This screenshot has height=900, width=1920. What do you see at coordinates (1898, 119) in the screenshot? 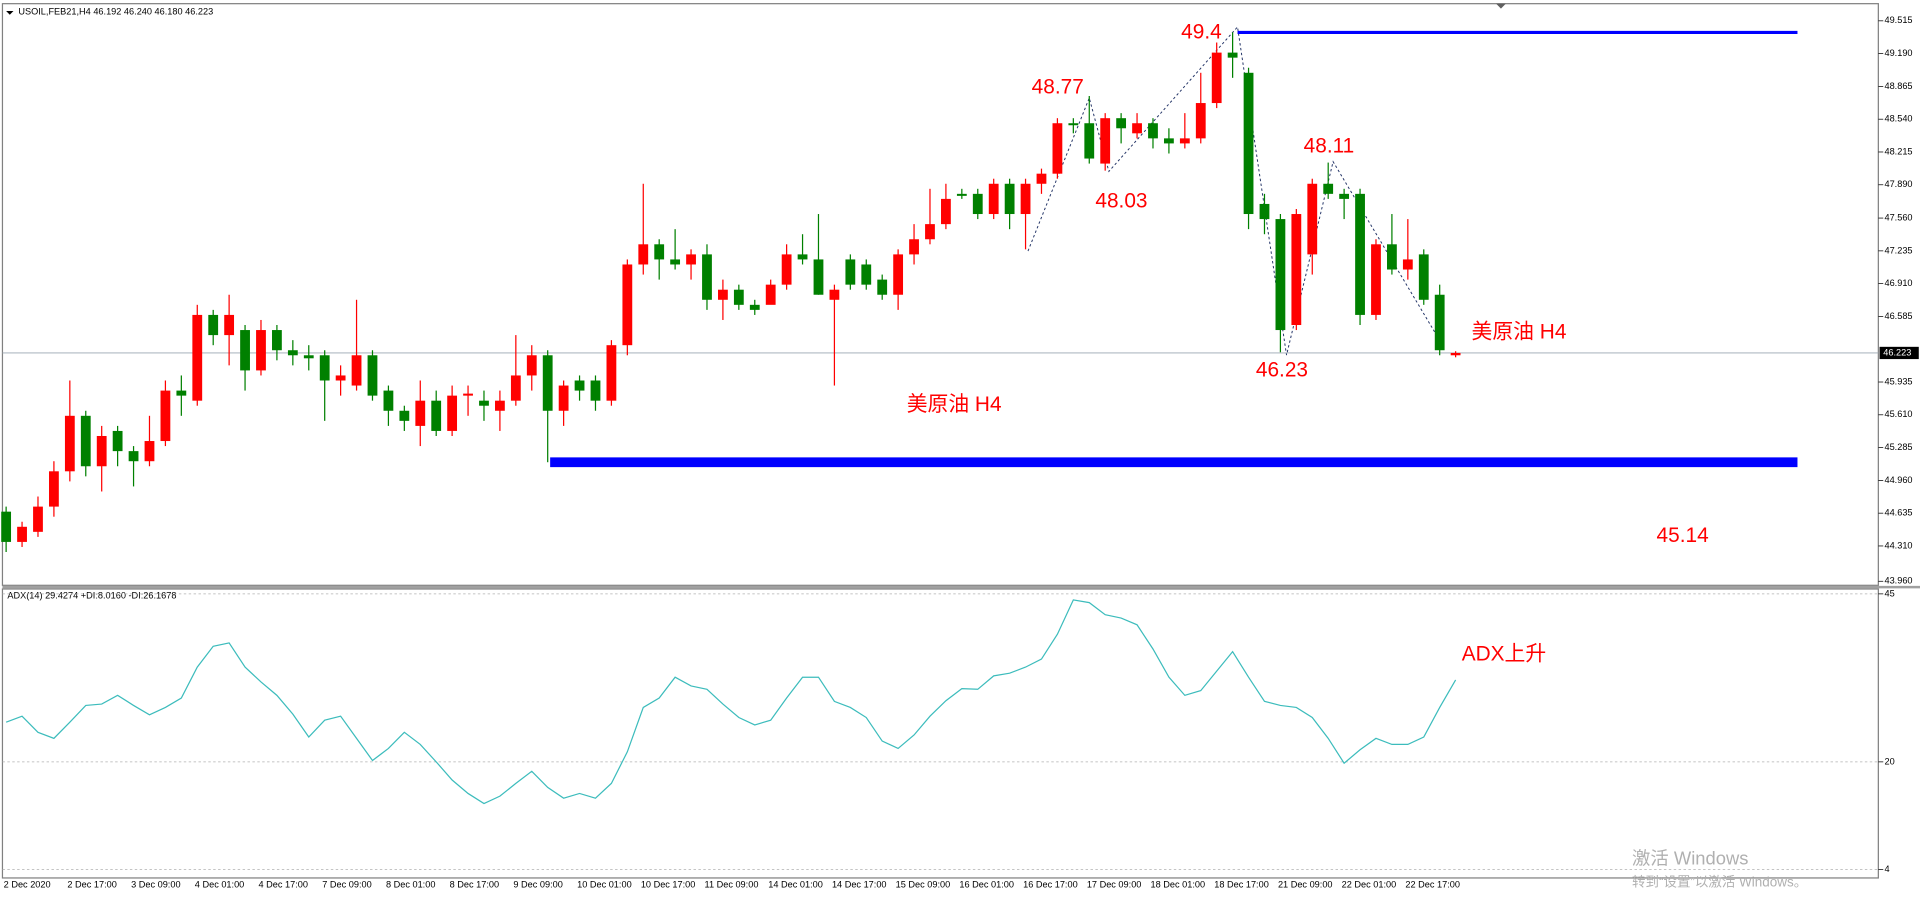
I see `y-tick-label: 48.540` at bounding box center [1898, 119].